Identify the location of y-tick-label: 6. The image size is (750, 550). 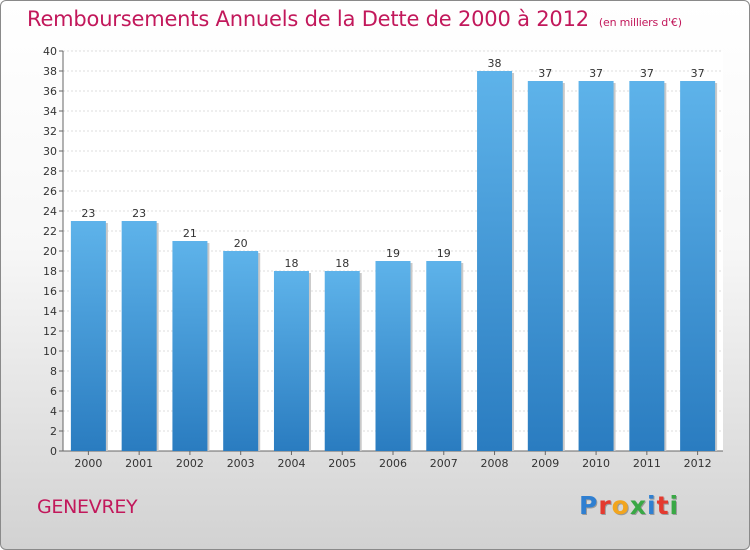
(53, 391).